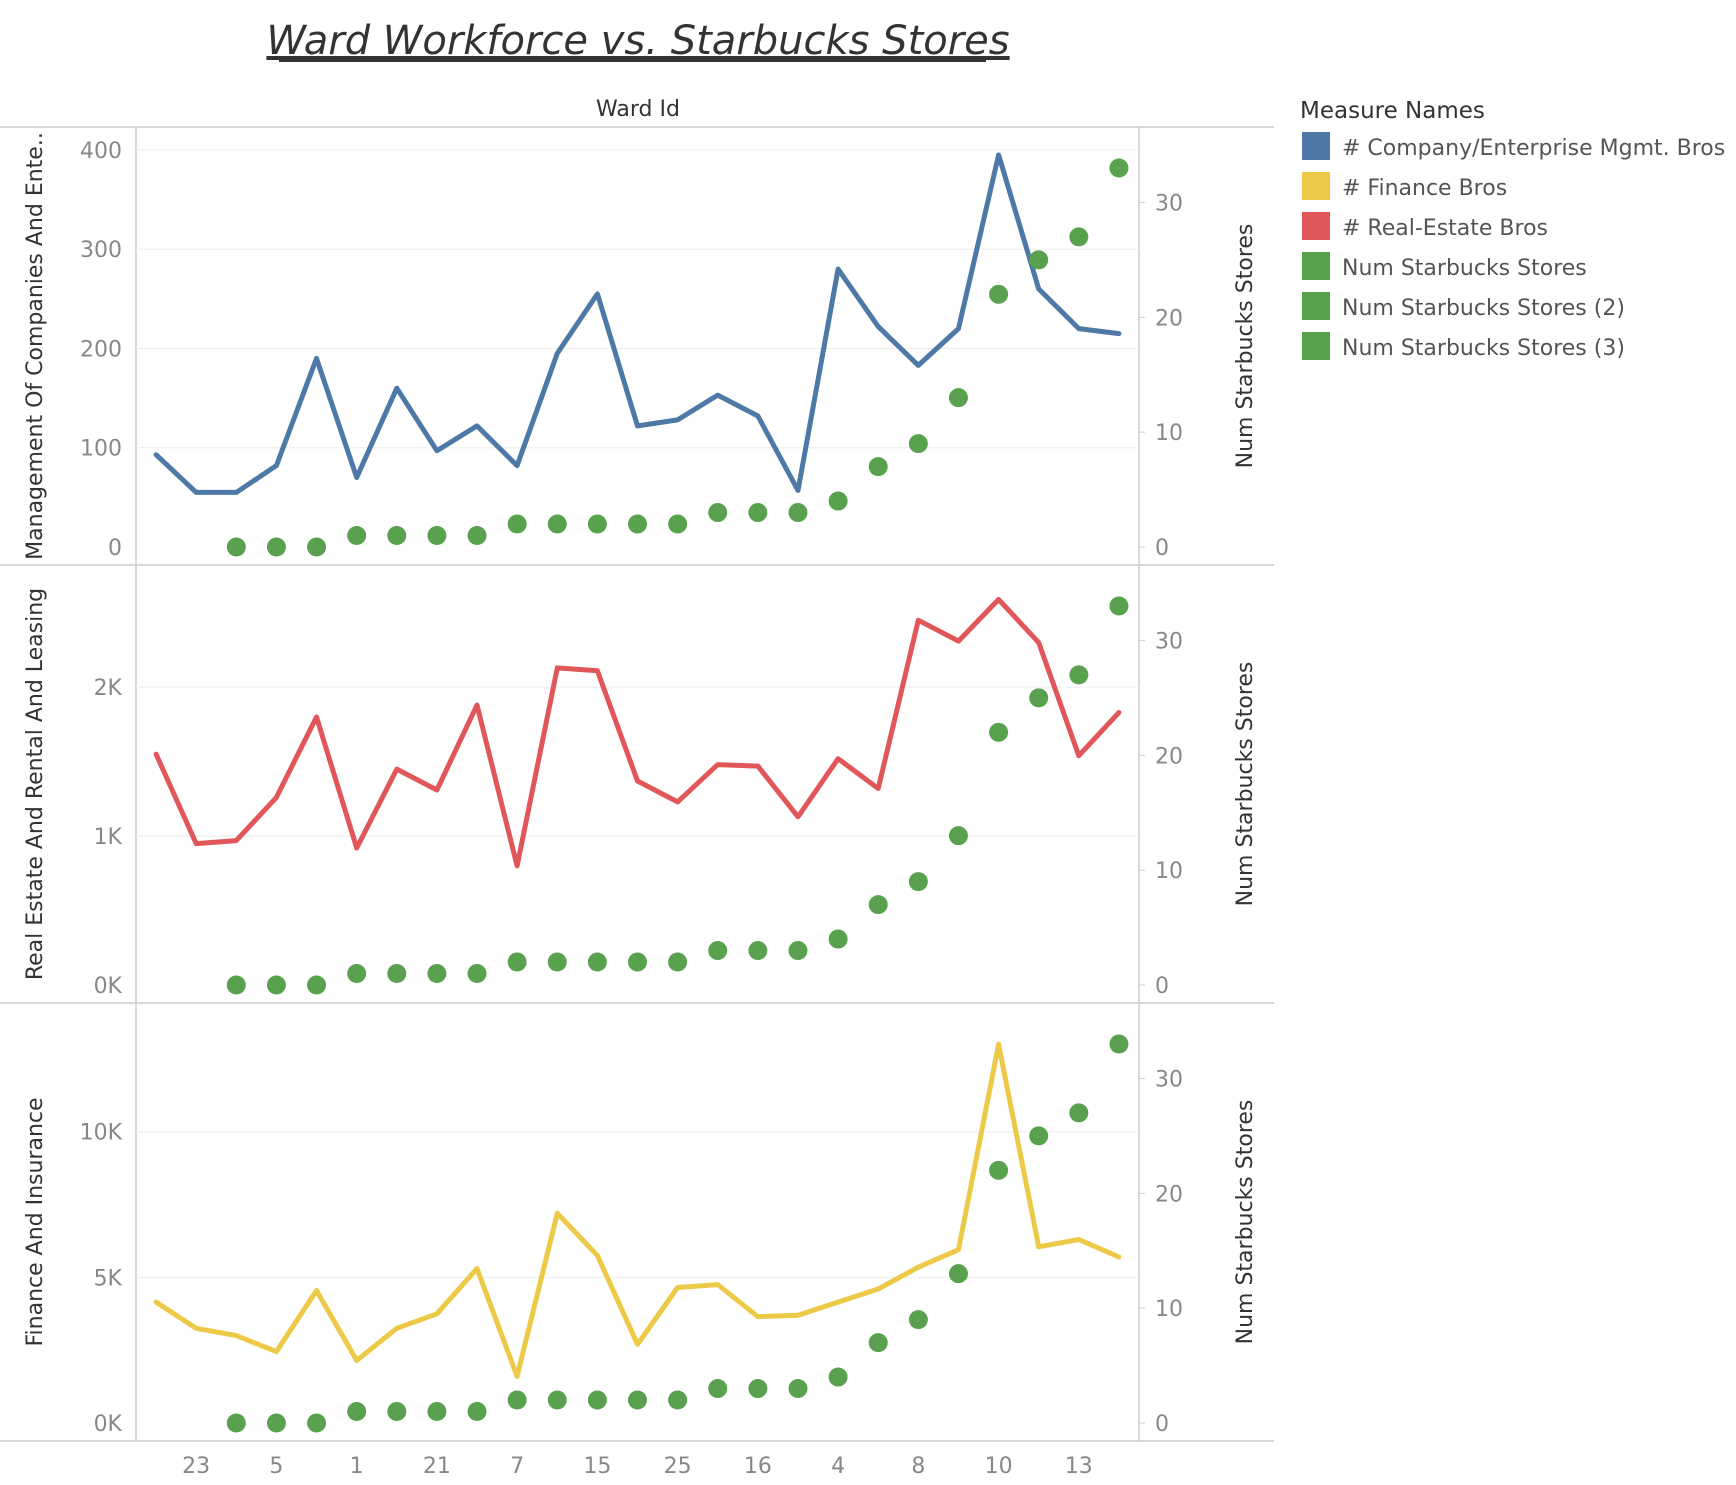 The height and width of the screenshot is (1485, 1736). I want to click on x-axis: 23 5 1 21 7 15 25 16 4 8 10 13, so click(637, 1466).